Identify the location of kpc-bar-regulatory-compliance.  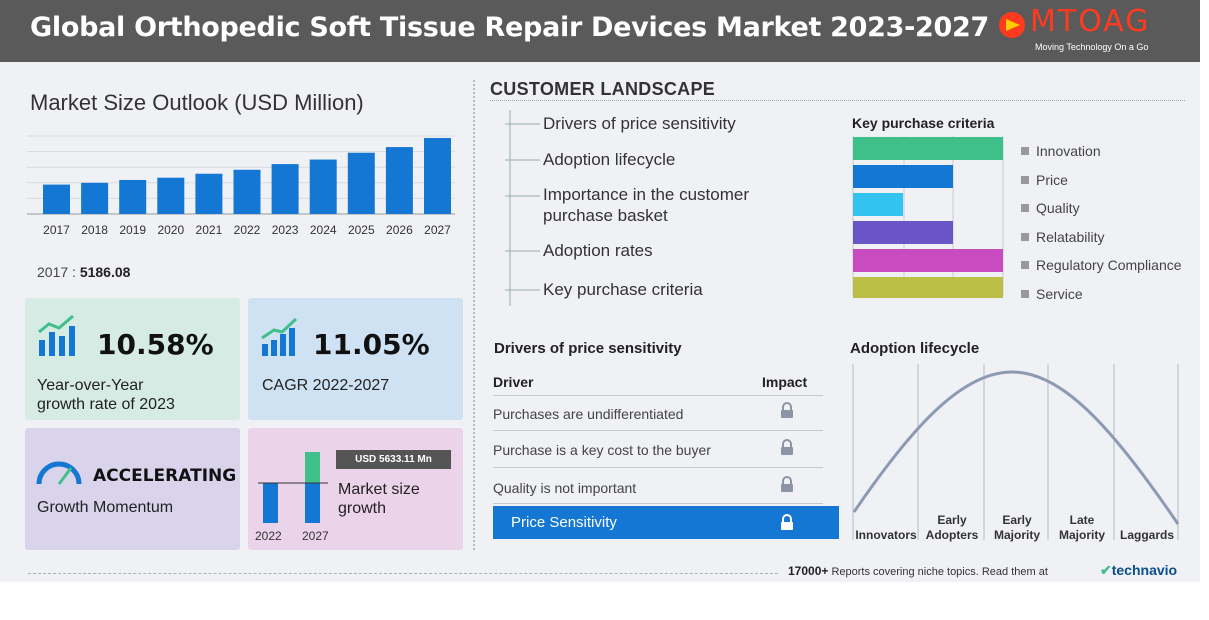
(928, 260).